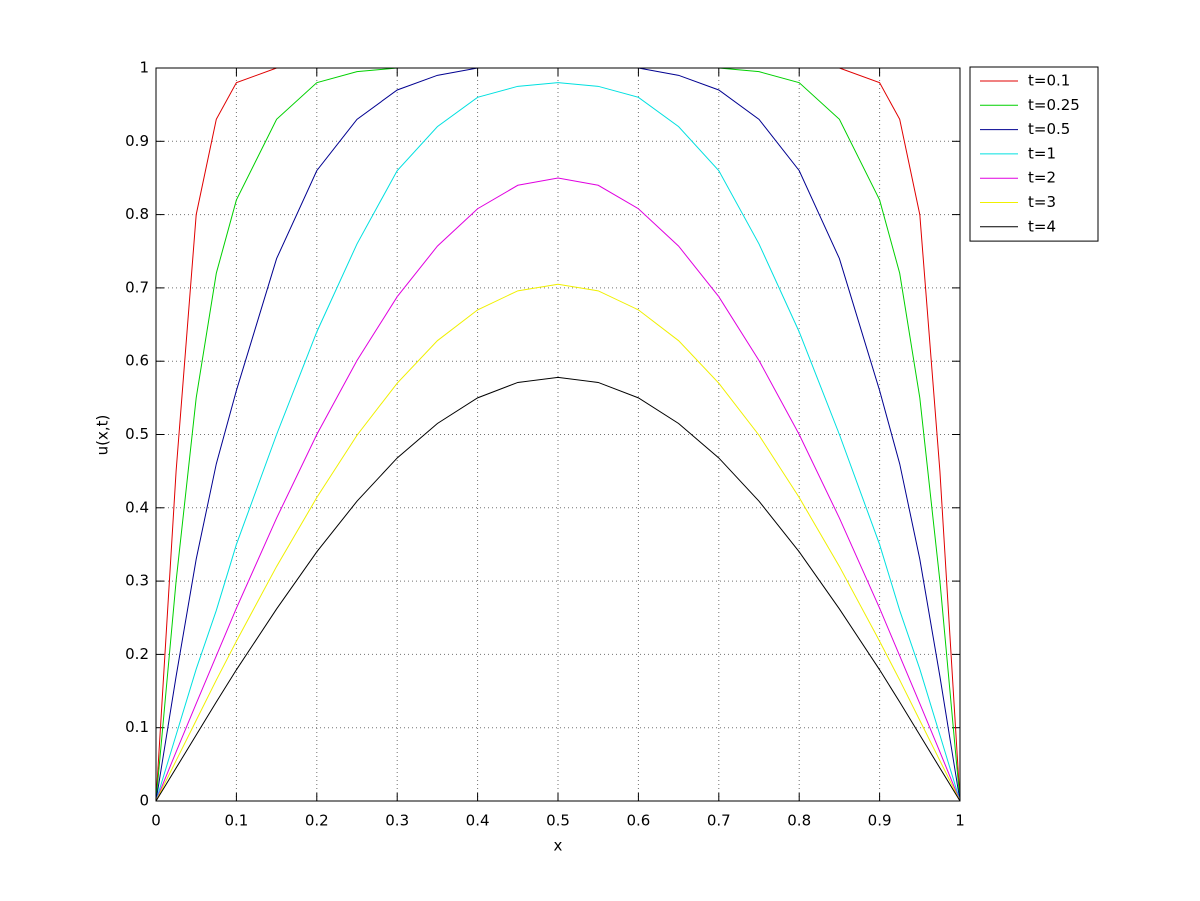 The width and height of the screenshot is (1200, 901). What do you see at coordinates (397, 821) in the screenshot?
I see `x-tick-label: 0.3` at bounding box center [397, 821].